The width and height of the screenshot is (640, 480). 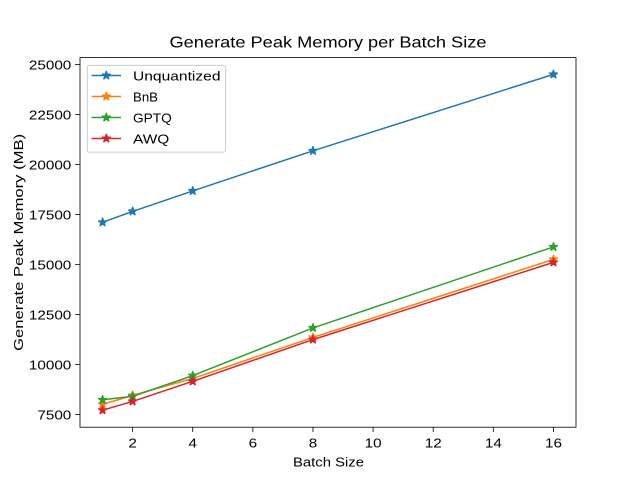 I want to click on svg-text: 12, so click(x=433, y=443).